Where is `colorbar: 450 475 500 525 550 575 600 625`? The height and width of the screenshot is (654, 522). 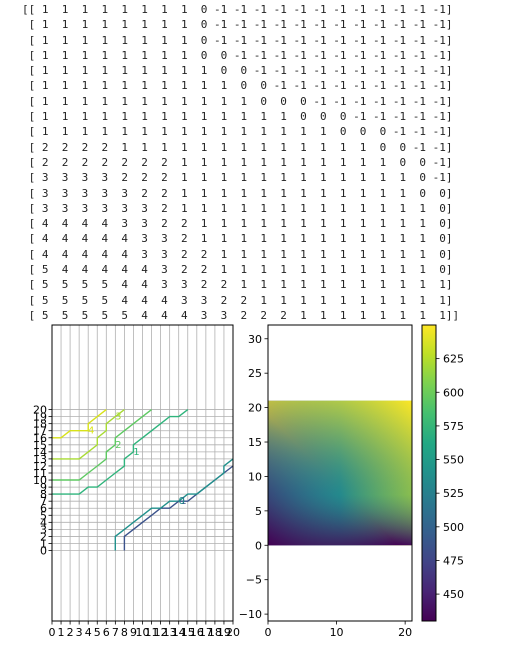
colorbar: 450 475 500 525 550 575 600 625 is located at coordinates (442, 473).